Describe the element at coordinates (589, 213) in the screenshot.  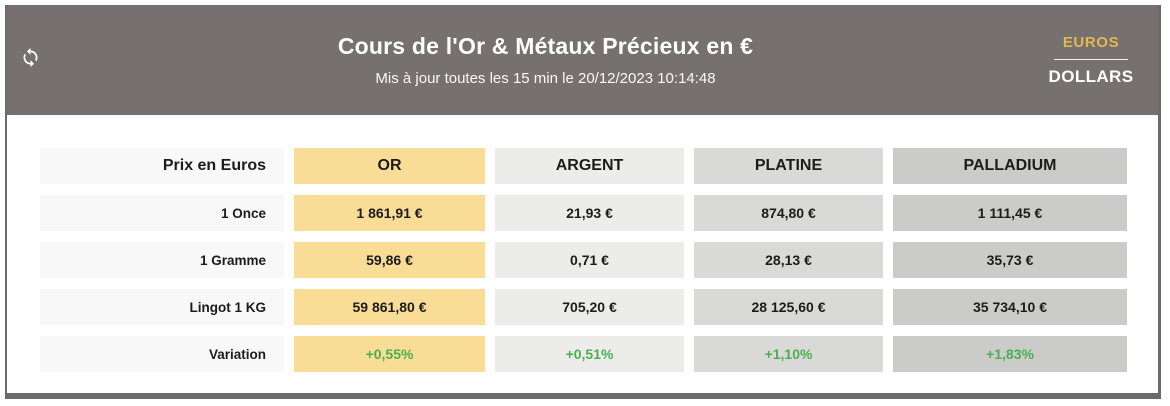
I see `price-cell-argent-once: 21,93 €` at that location.